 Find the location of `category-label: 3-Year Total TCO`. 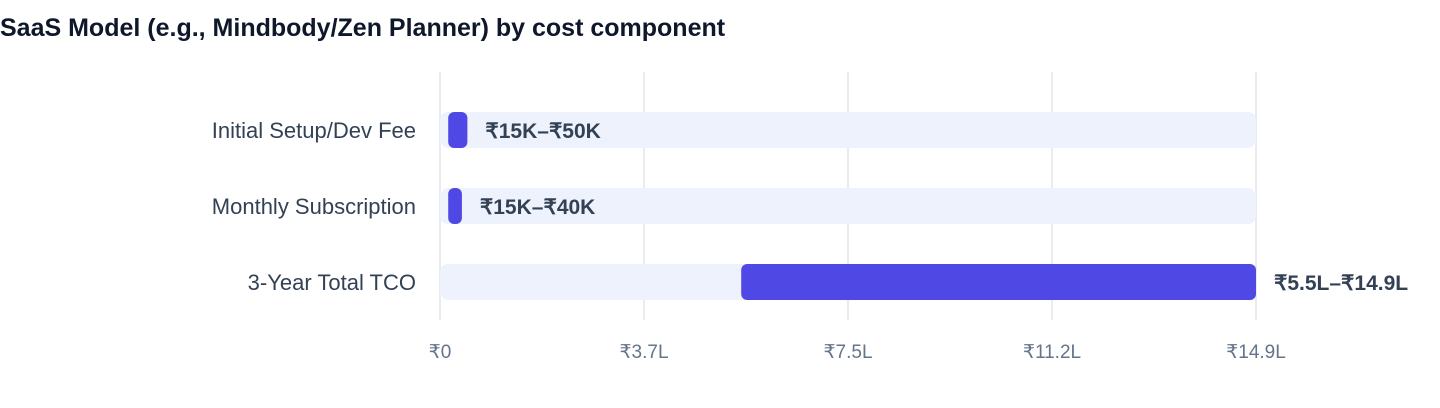

category-label: 3-Year Total TCO is located at coordinates (332, 282).